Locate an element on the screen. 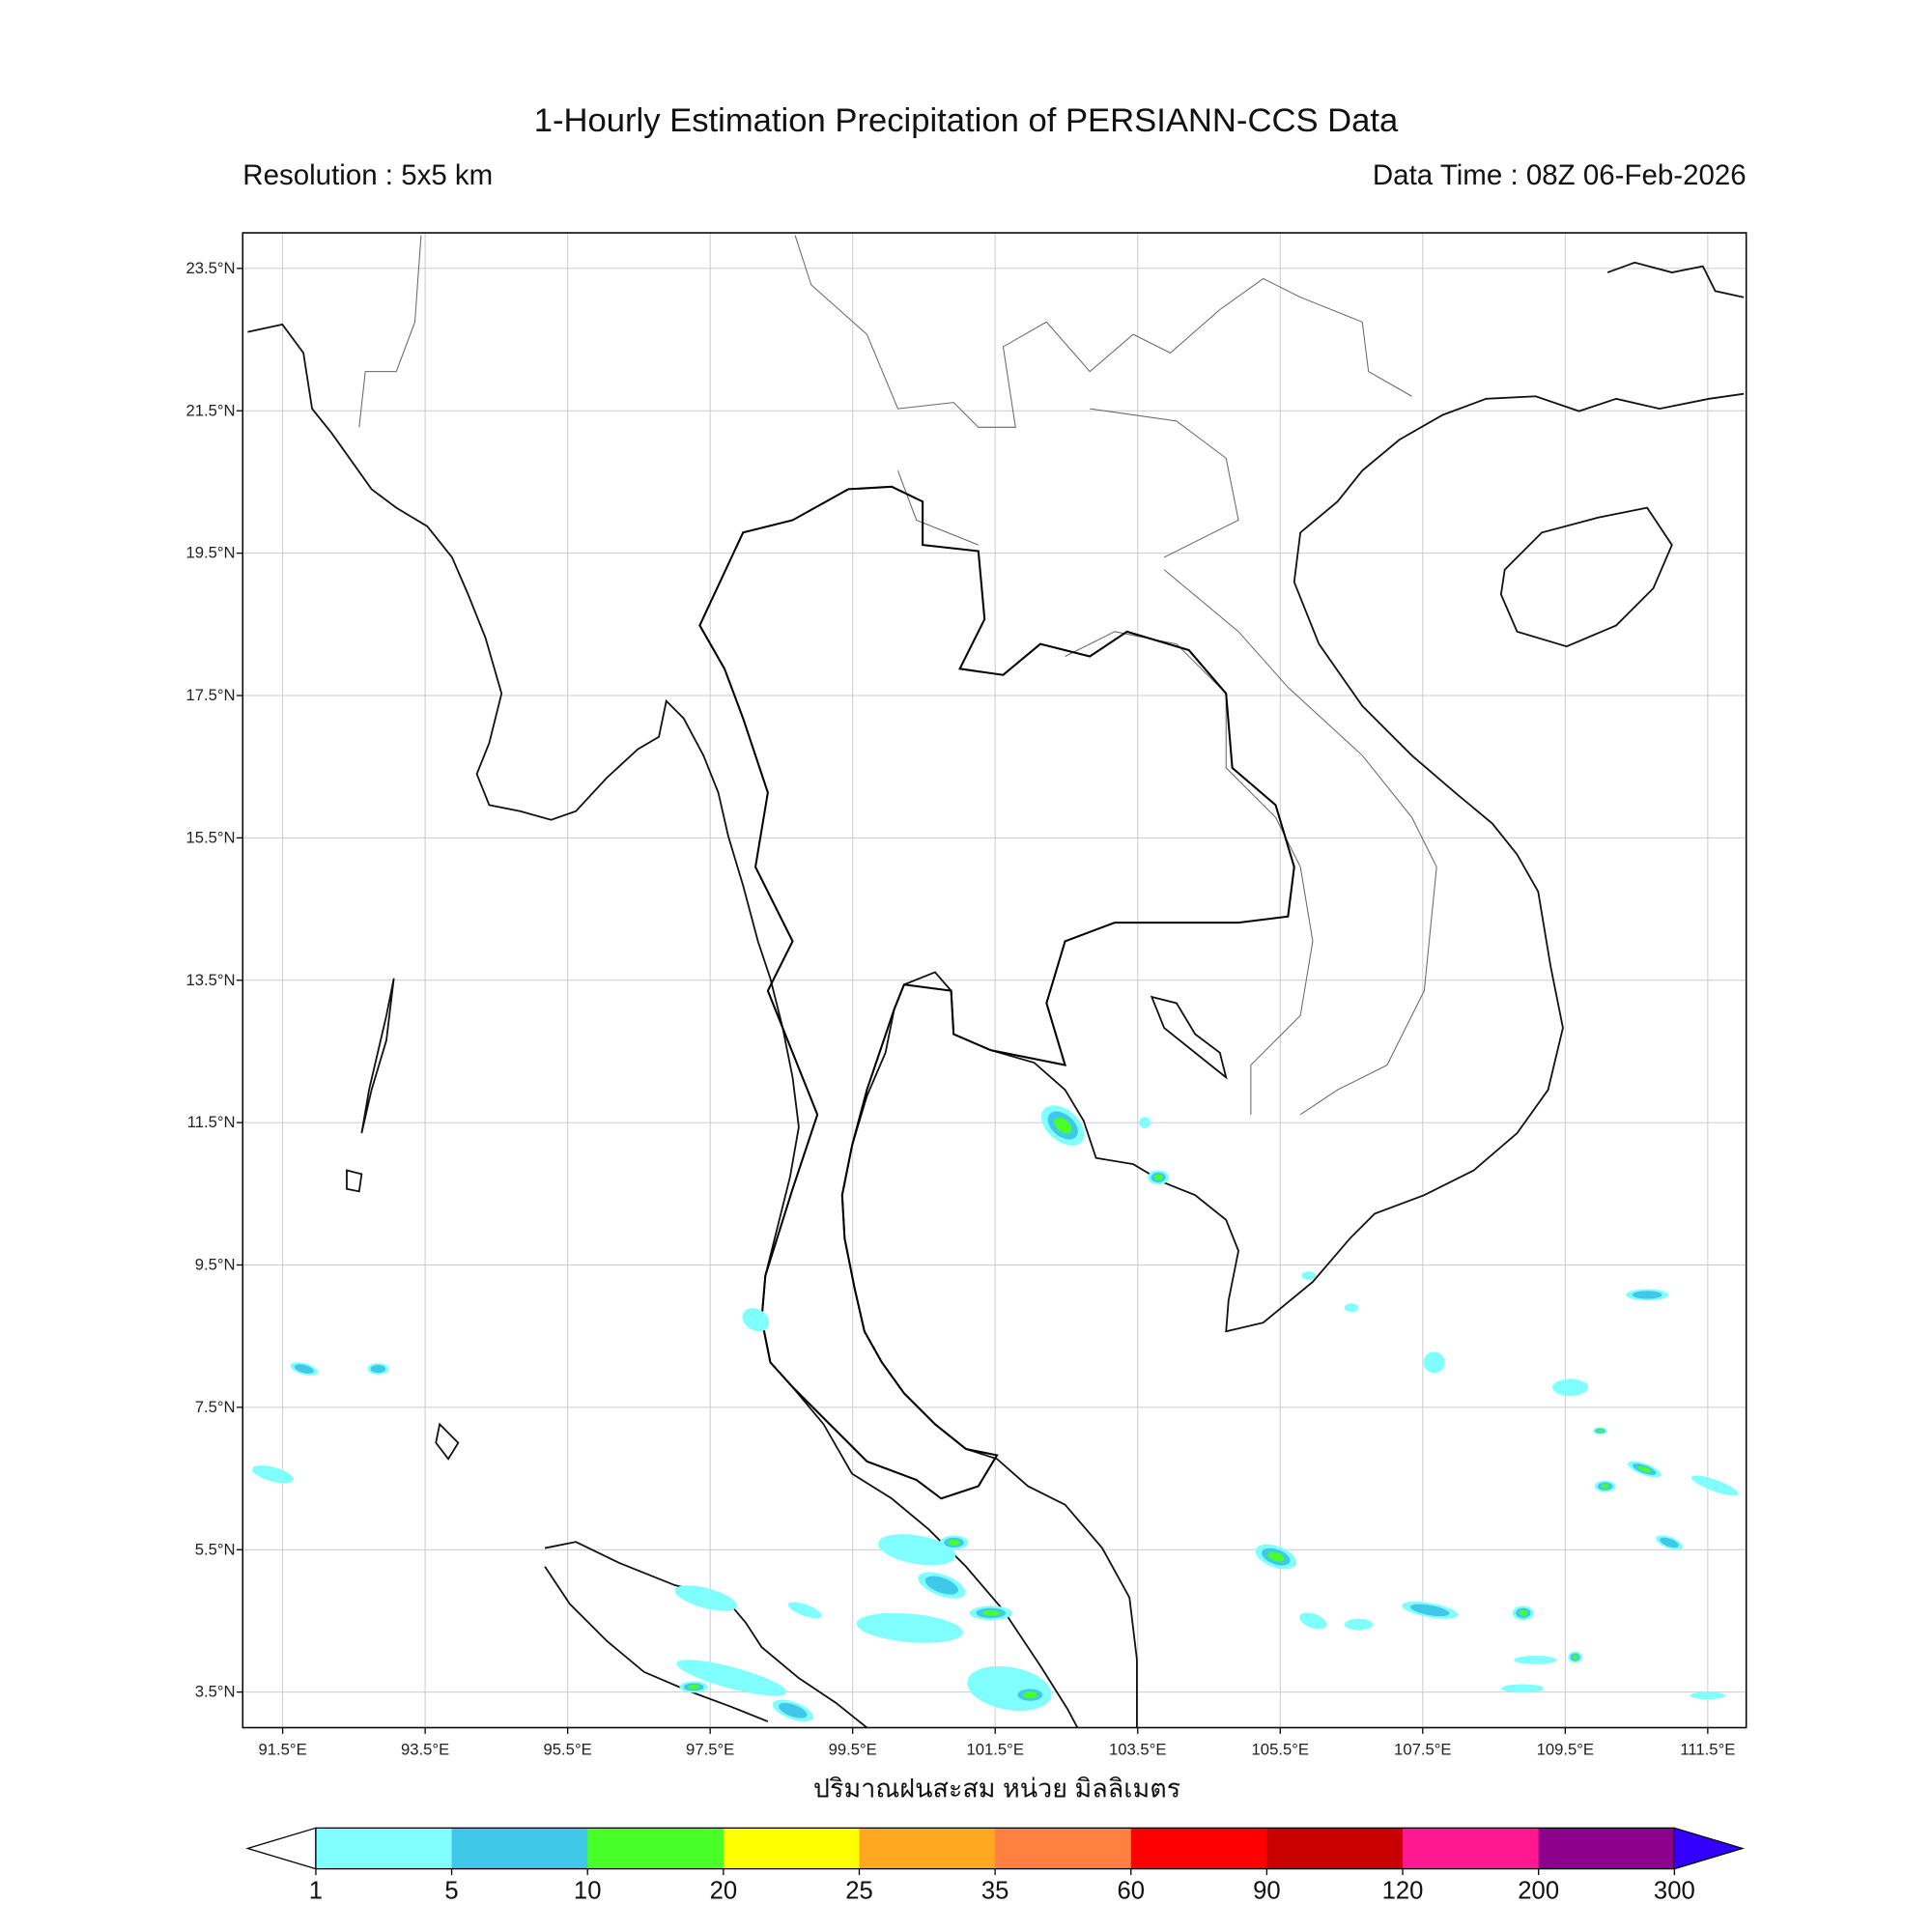 The image size is (1932, 1932). lon-tick-label: 109.5°E is located at coordinates (1565, 1750).